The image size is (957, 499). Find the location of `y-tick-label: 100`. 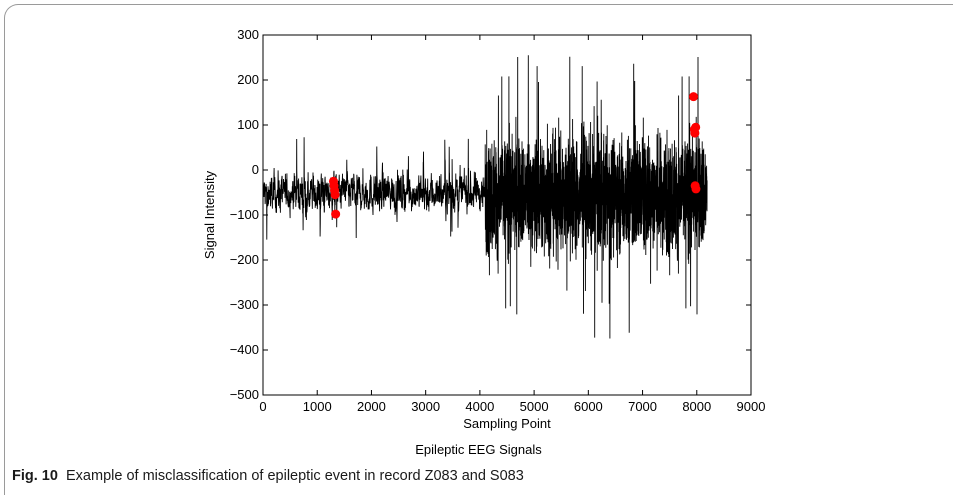

y-tick-label: 100 is located at coordinates (248, 124).